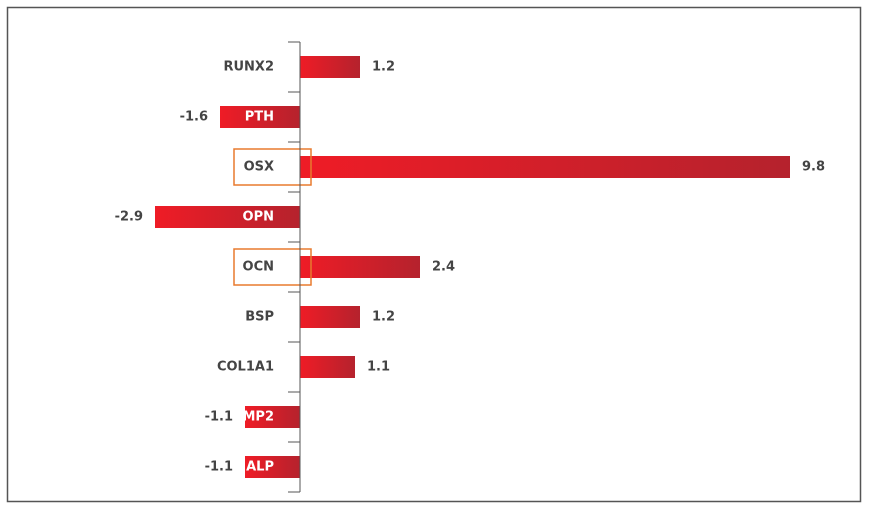  What do you see at coordinates (258, 267) in the screenshot?
I see `category-label: OCN` at bounding box center [258, 267].